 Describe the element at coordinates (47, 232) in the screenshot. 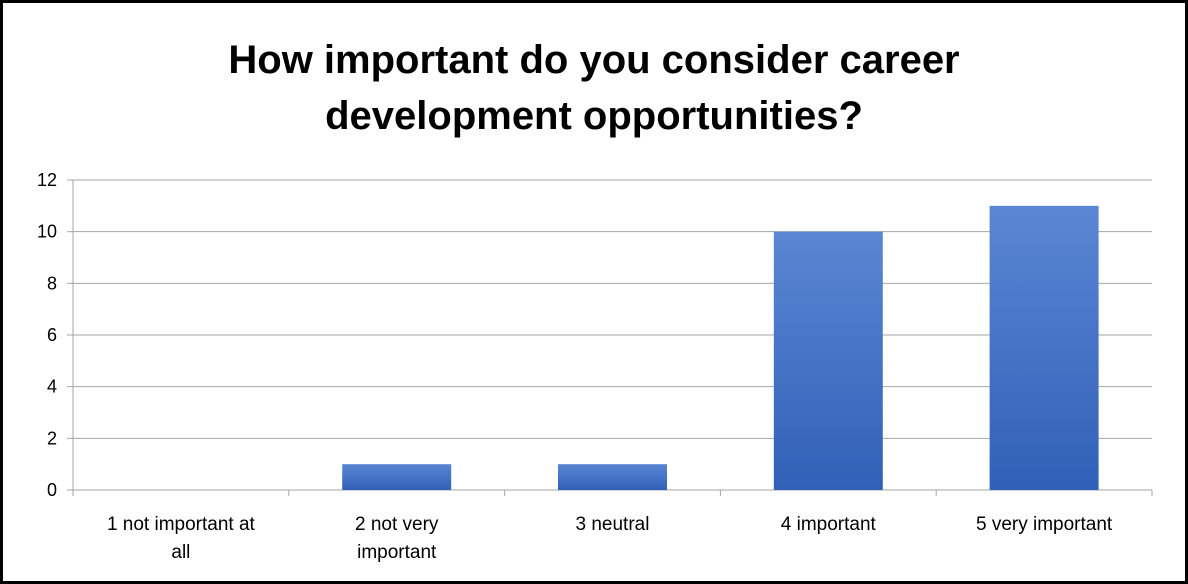

I see `y-tick-label: 10` at that location.